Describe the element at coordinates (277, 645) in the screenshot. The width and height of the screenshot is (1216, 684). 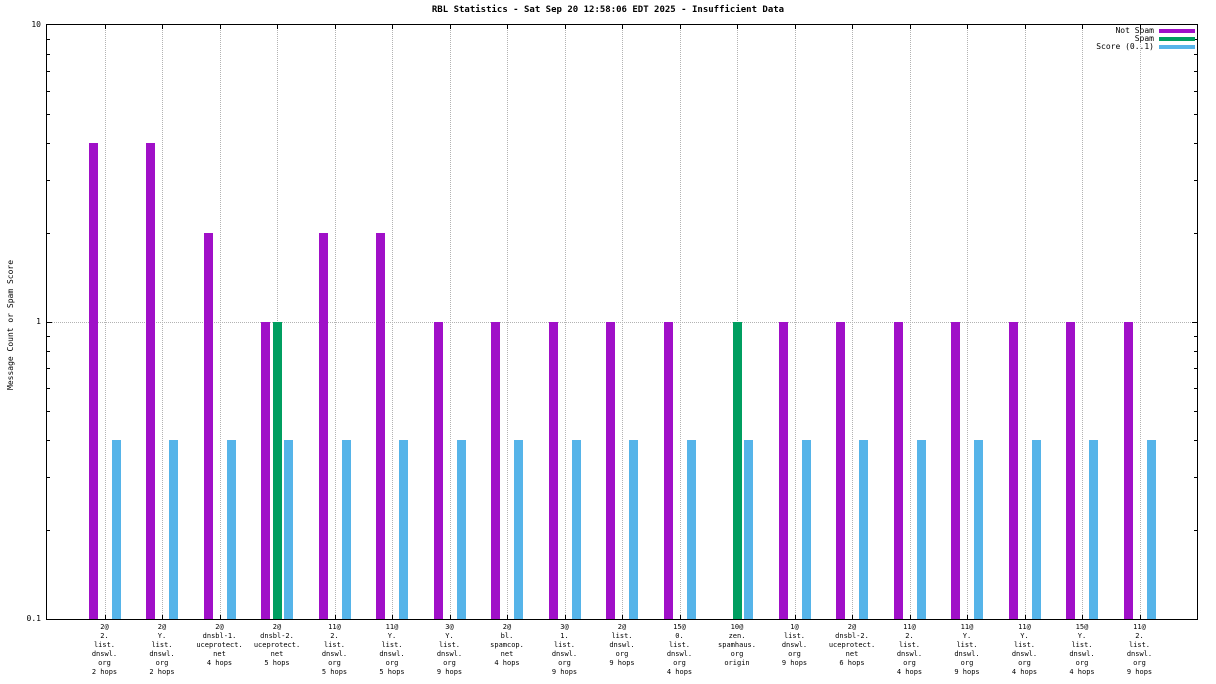
I see `x-category-label: 2@ dnsbl-2. uceprotect. net 5 hops` at that location.